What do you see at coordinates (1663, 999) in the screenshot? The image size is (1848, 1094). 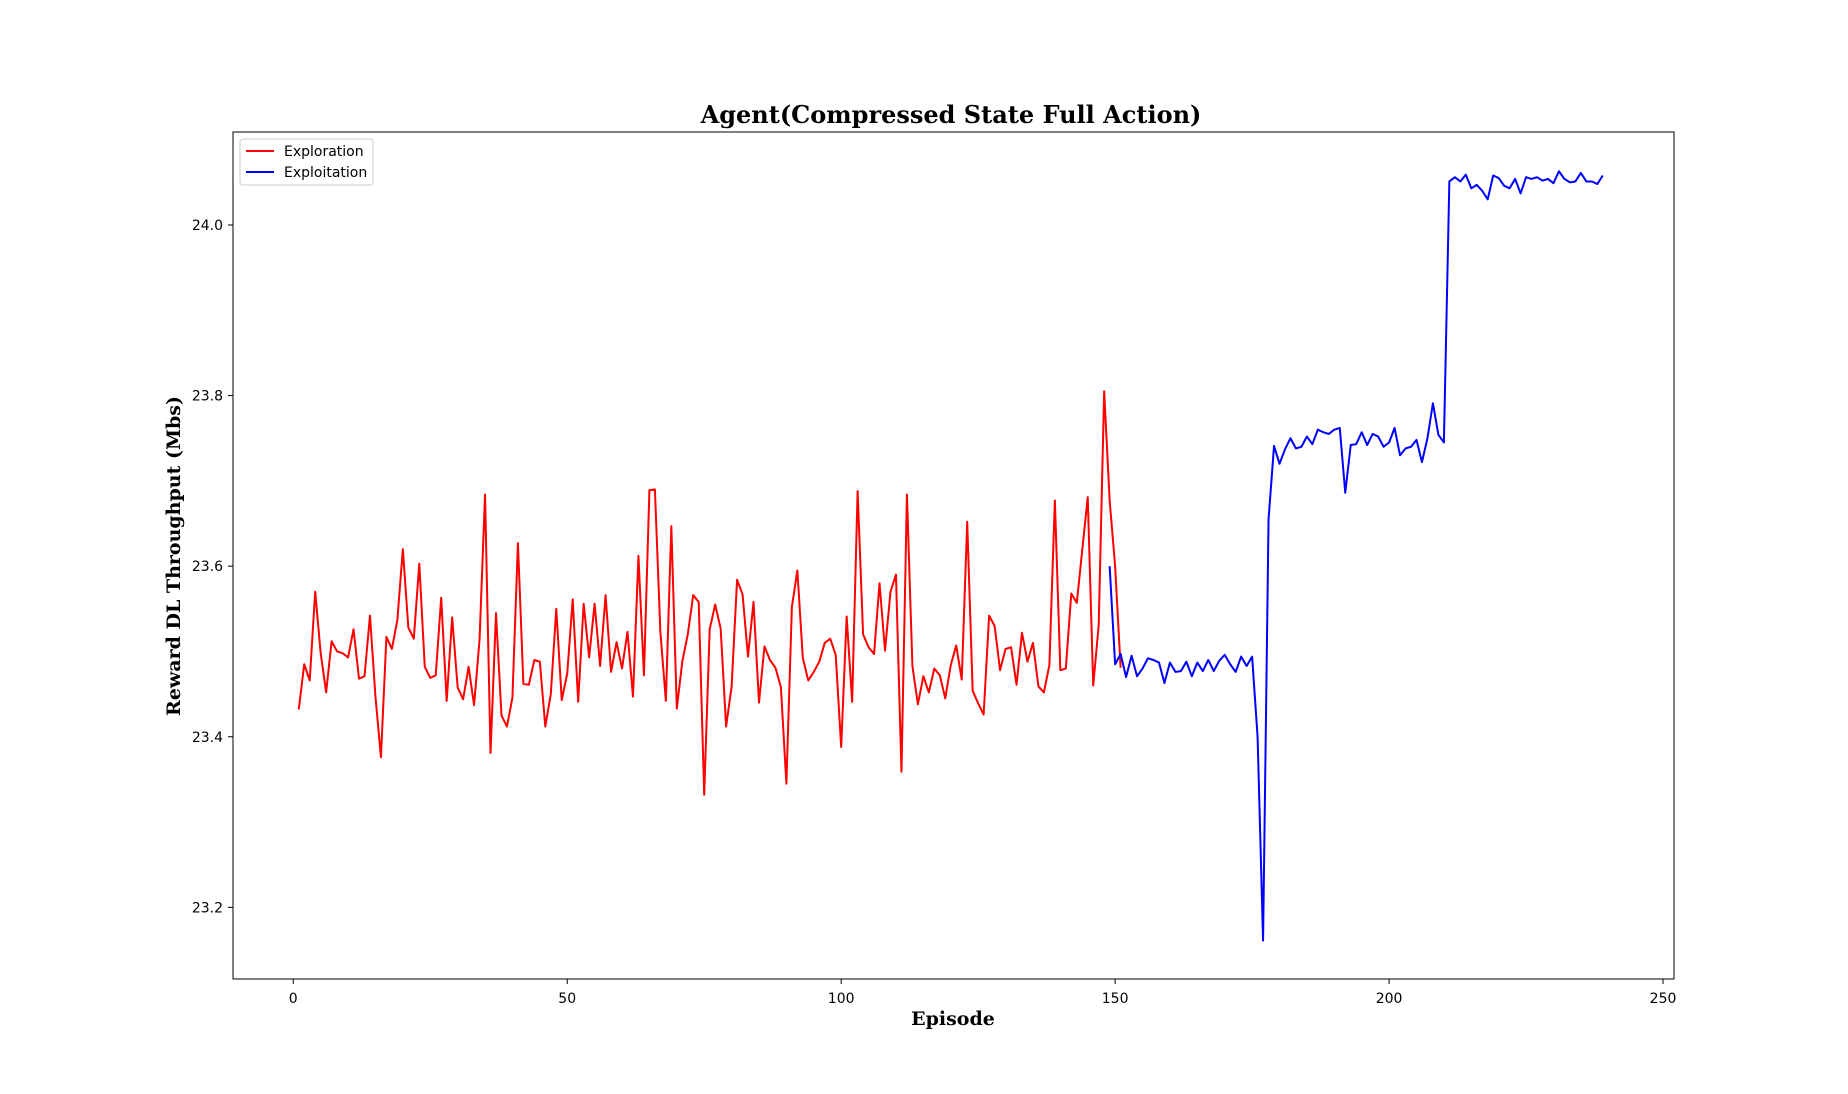 I see `x-tick-label: 250` at bounding box center [1663, 999].